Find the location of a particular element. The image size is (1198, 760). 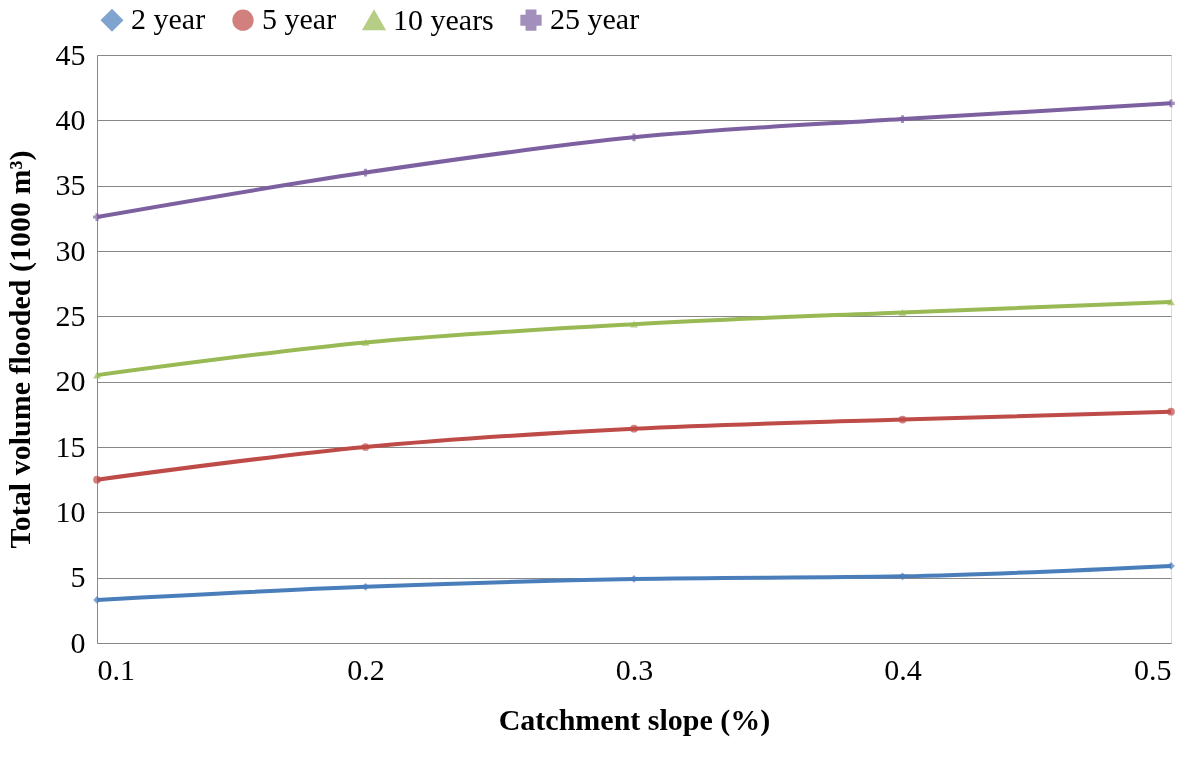

x-tick-label: 0.2 is located at coordinates (366, 669).